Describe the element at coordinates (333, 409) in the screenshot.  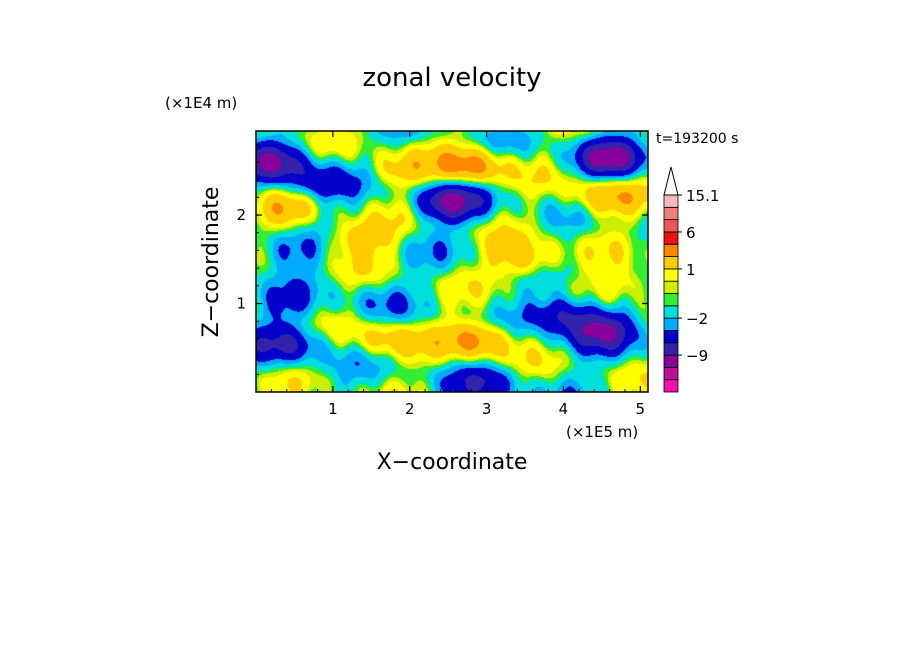
I see `x-tick-label-0: 1` at that location.